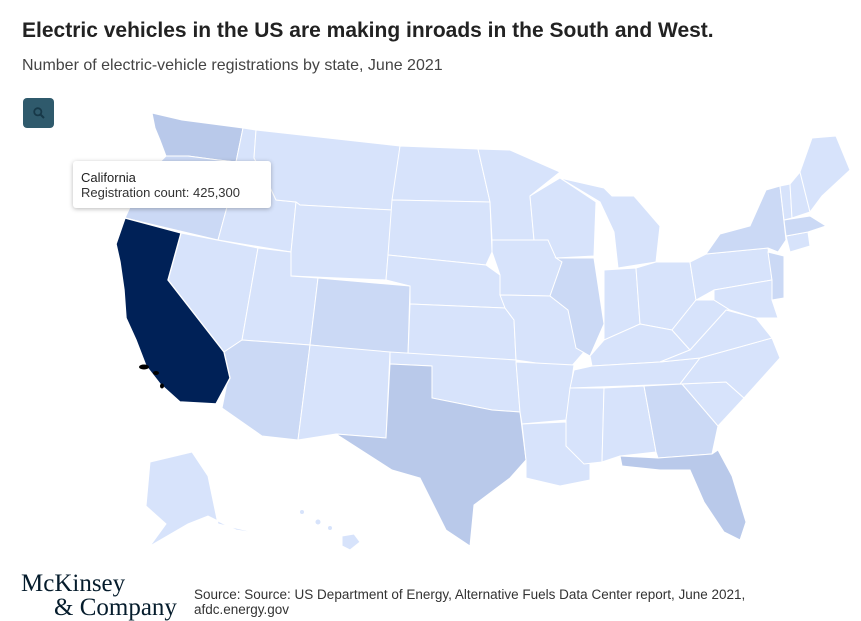 This screenshot has width=861, height=621. I want to click on state-alaska, so click(204, 499).